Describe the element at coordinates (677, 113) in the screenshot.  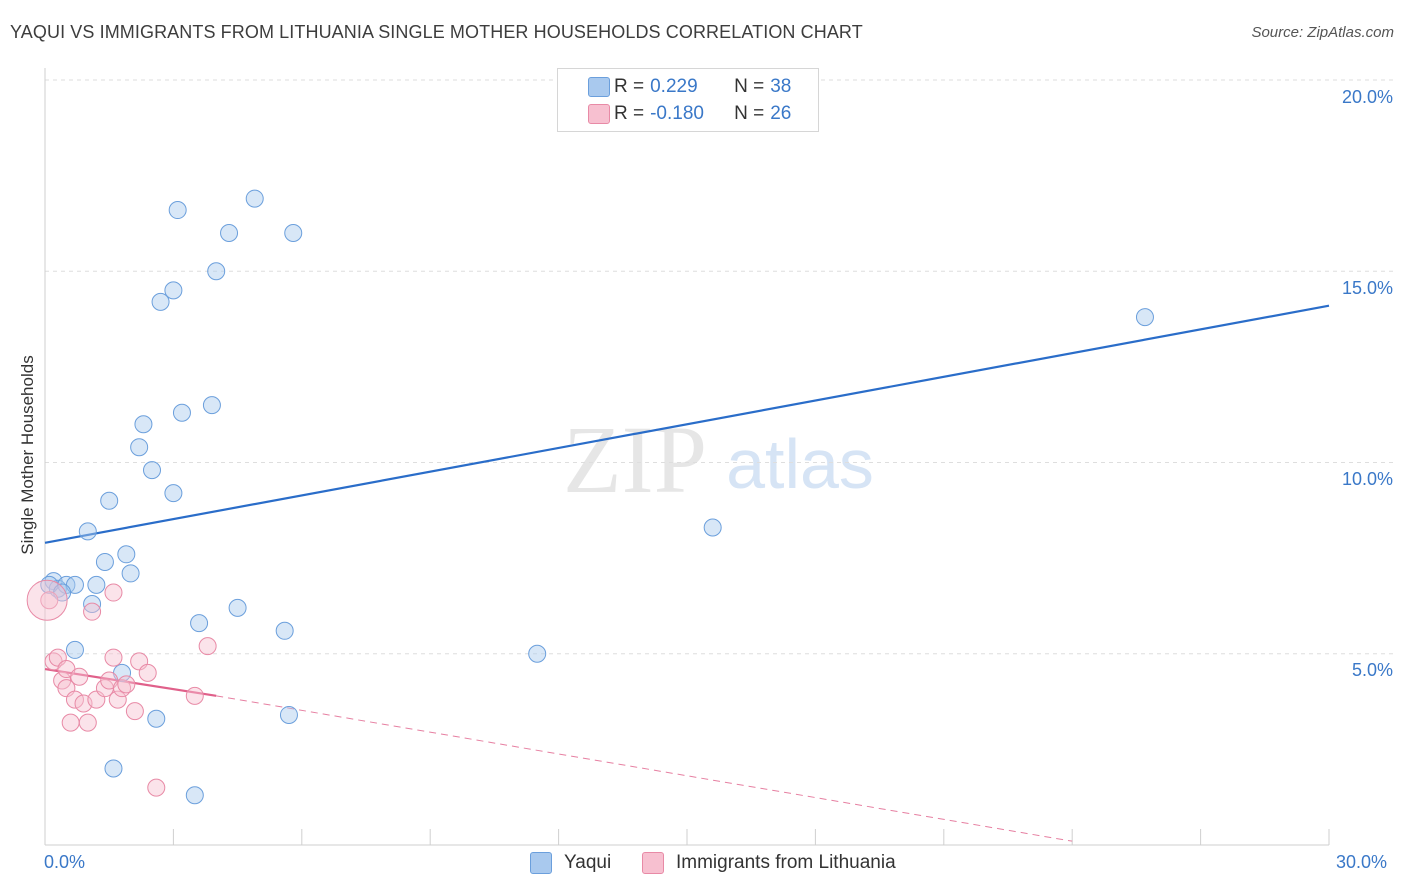
I see `legend-r-value: -0.180` at that location.